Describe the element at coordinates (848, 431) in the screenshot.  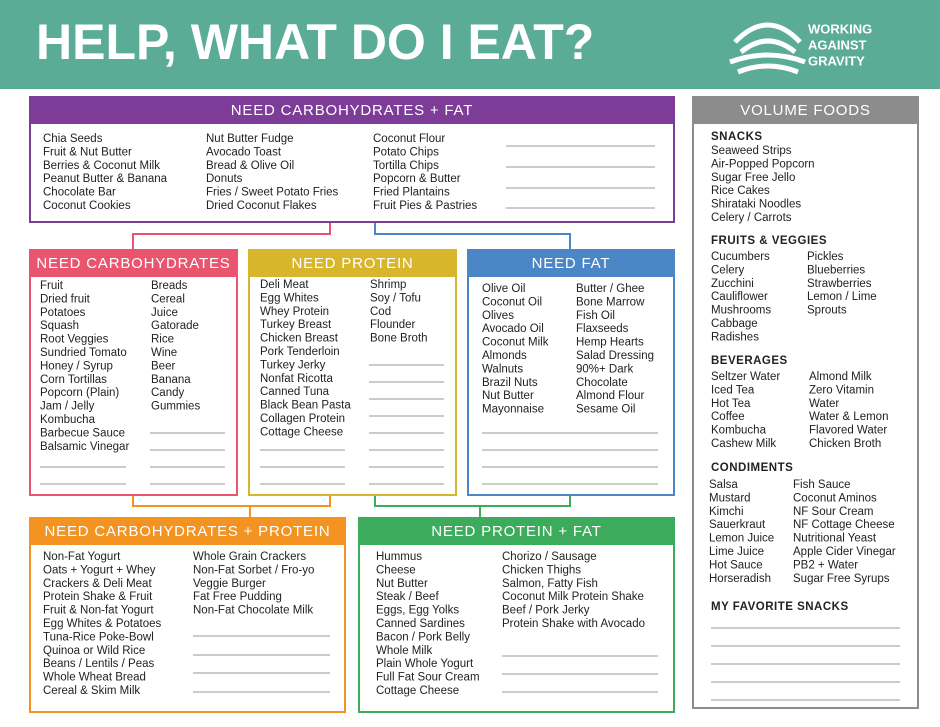
I see `food-item: Flavored Water` at that location.